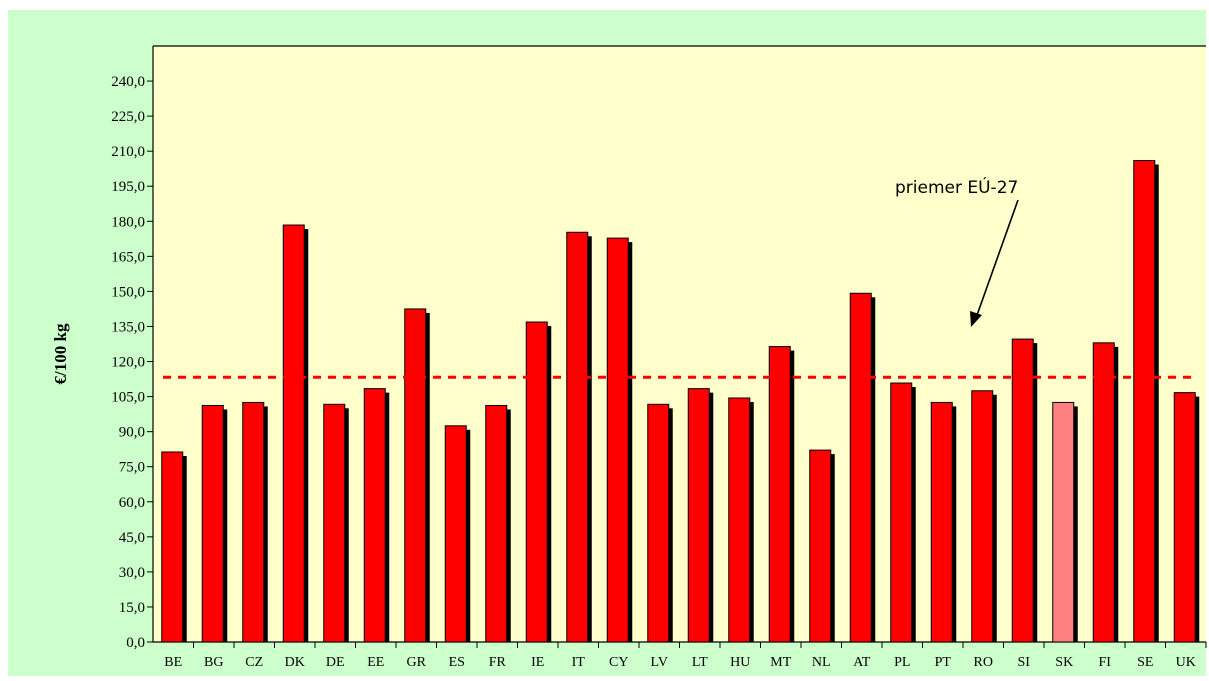 The image size is (1209, 681). Describe the element at coordinates (128, 117) in the screenshot. I see `y-tick-label: 225,0` at that location.